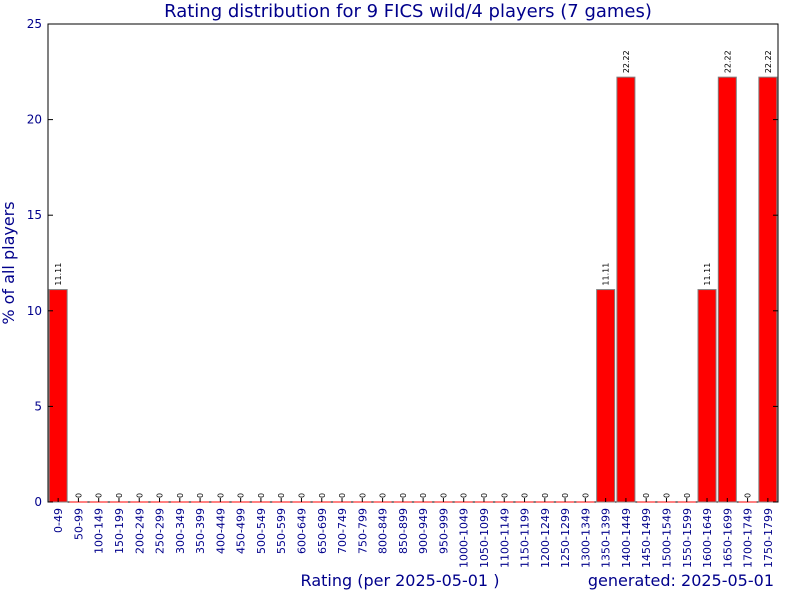  I want to click on y-tick-label: 5, so click(38, 406).